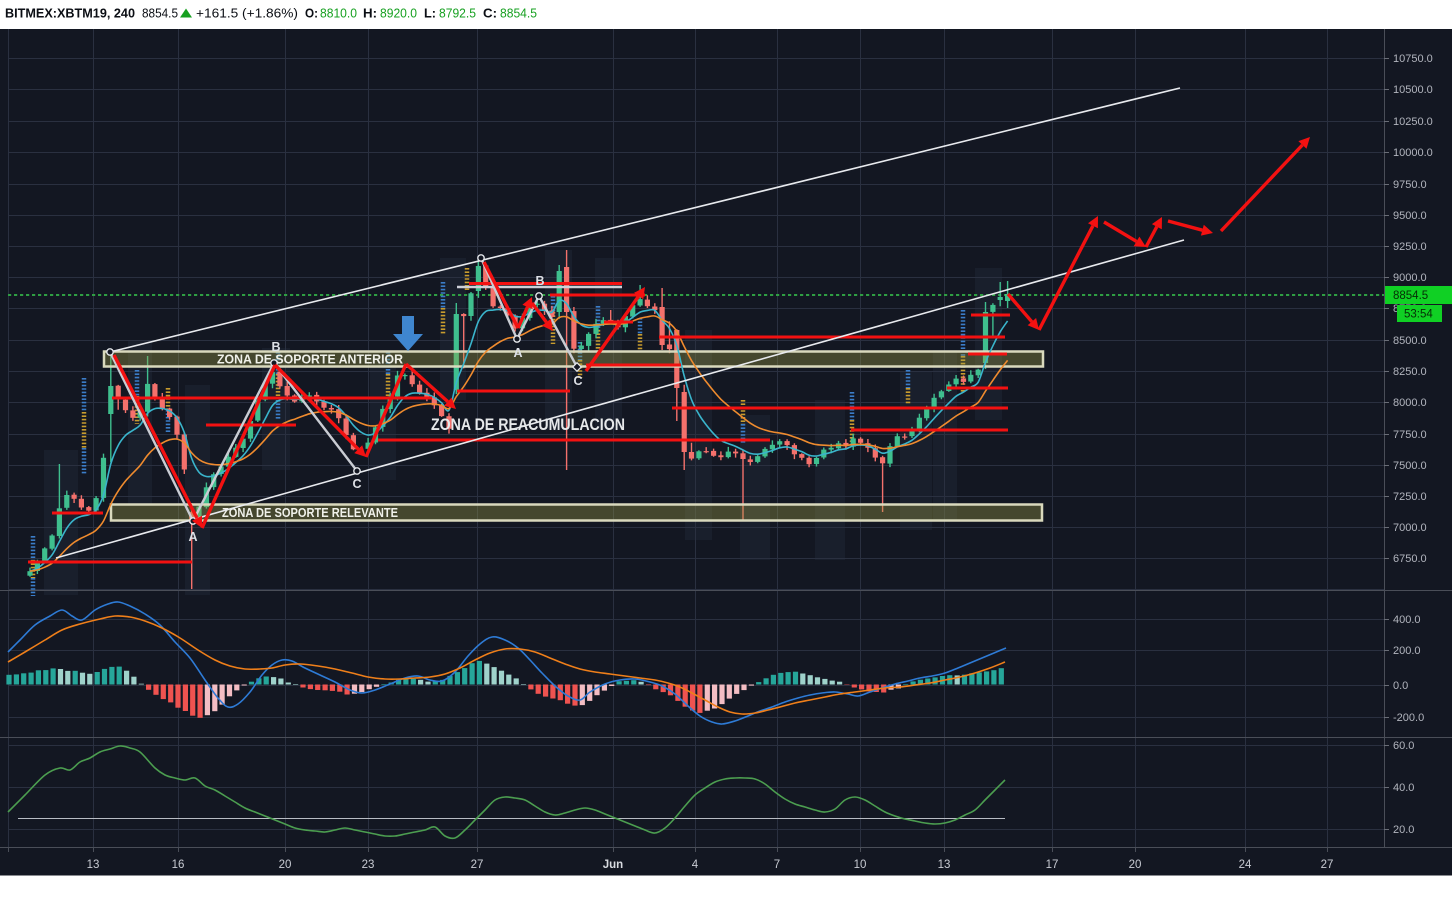 This screenshot has height=899, width=1452. Describe the element at coordinates (338, 13) in the screenshot. I see `svg-text: 8810.0` at that location.